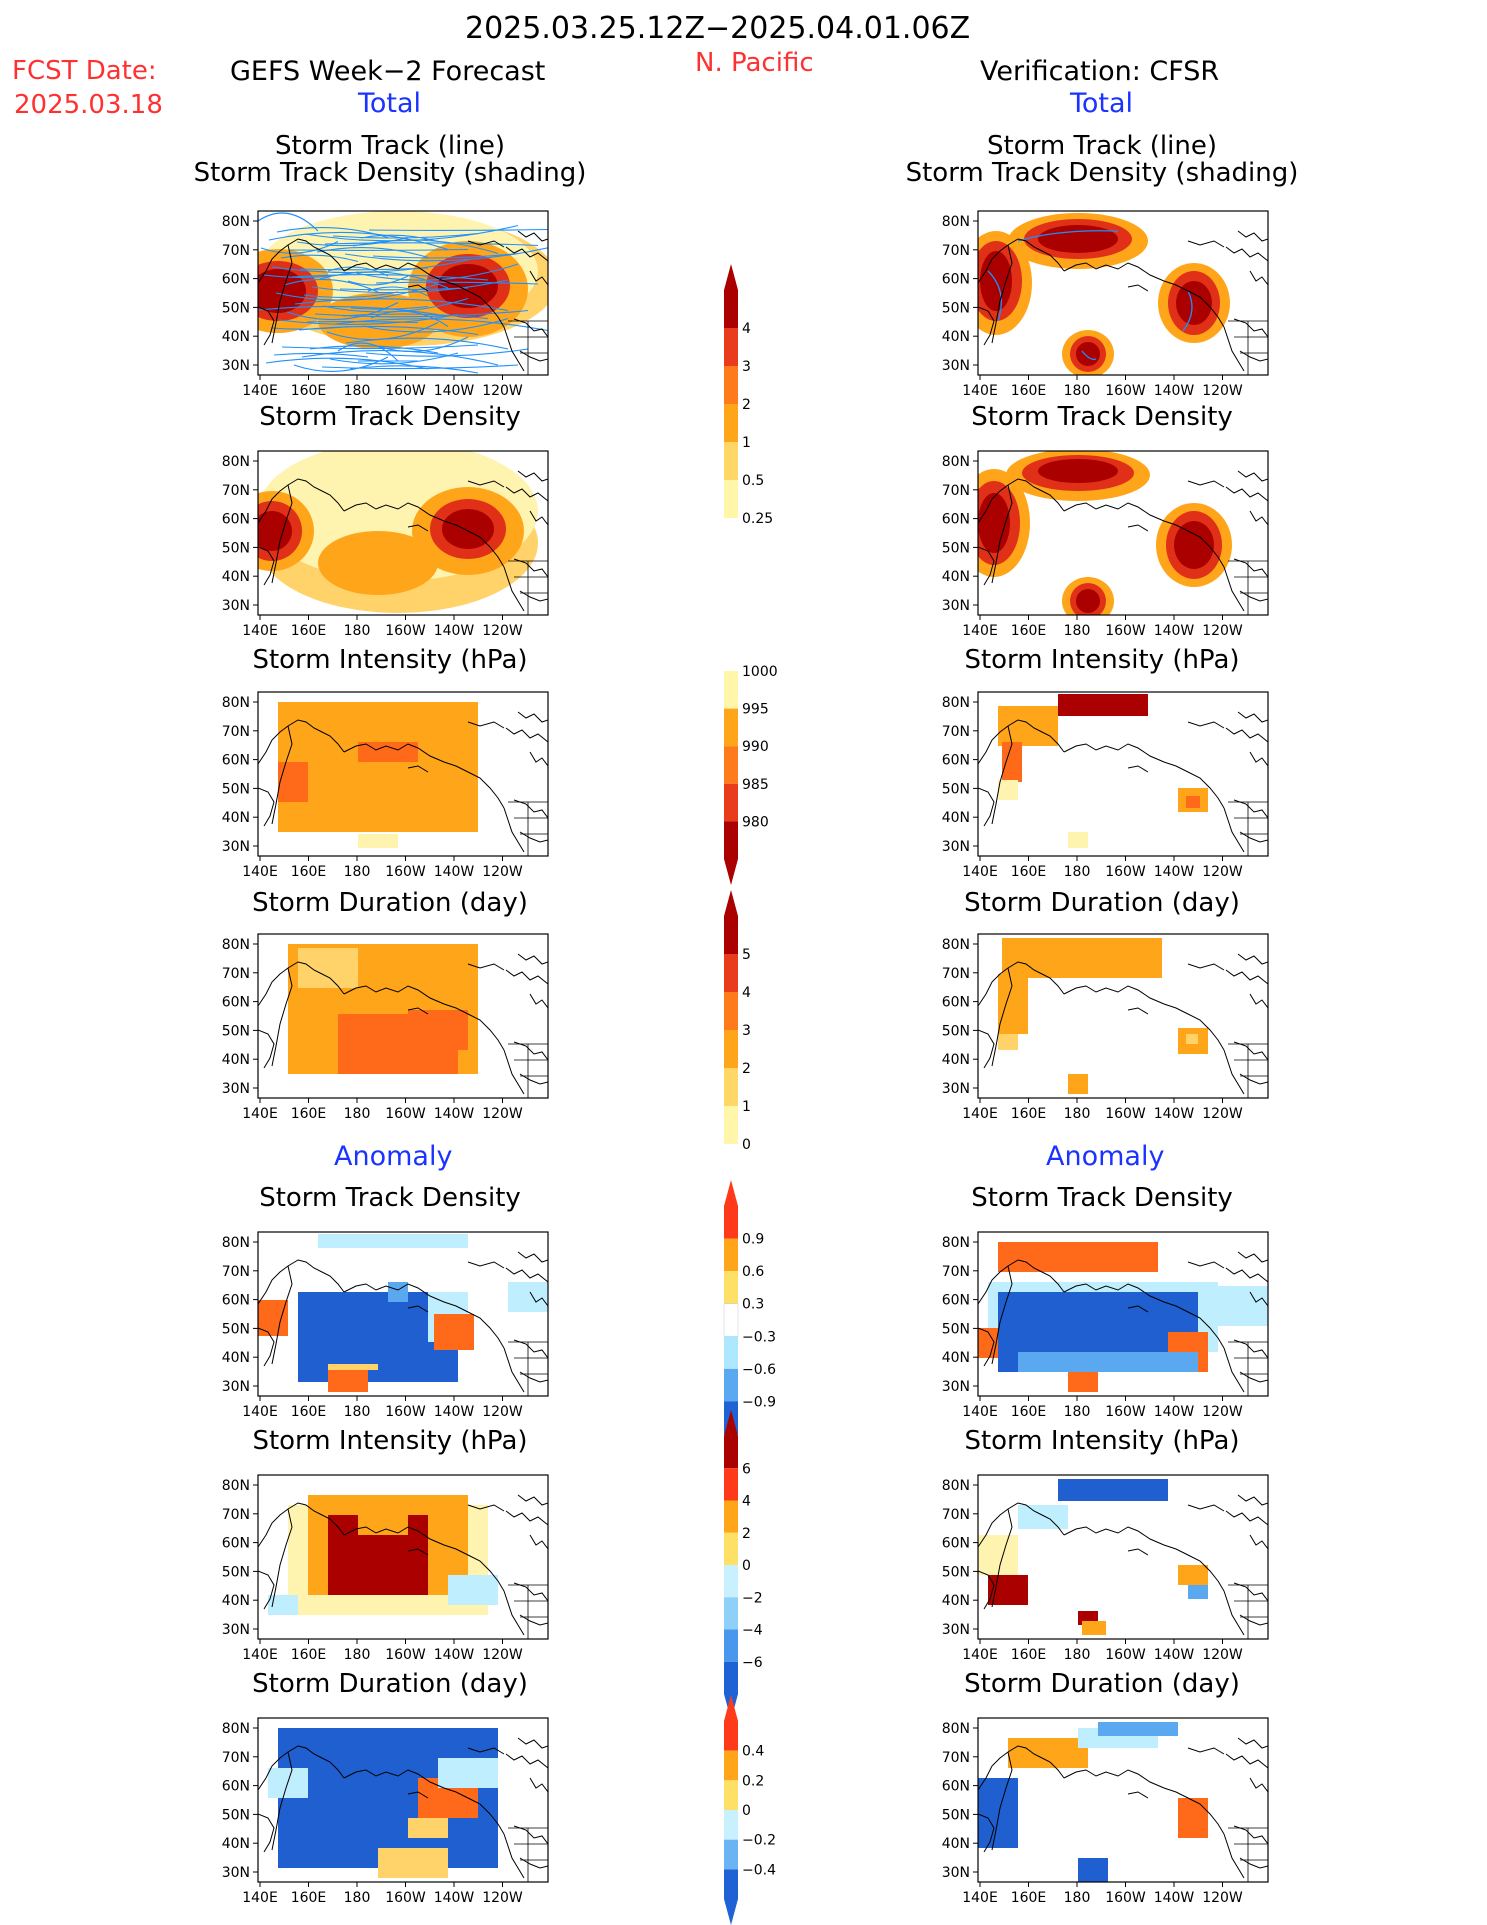  What do you see at coordinates (759, 1402) in the screenshot?
I see `colorbar-label: −0.9` at bounding box center [759, 1402].